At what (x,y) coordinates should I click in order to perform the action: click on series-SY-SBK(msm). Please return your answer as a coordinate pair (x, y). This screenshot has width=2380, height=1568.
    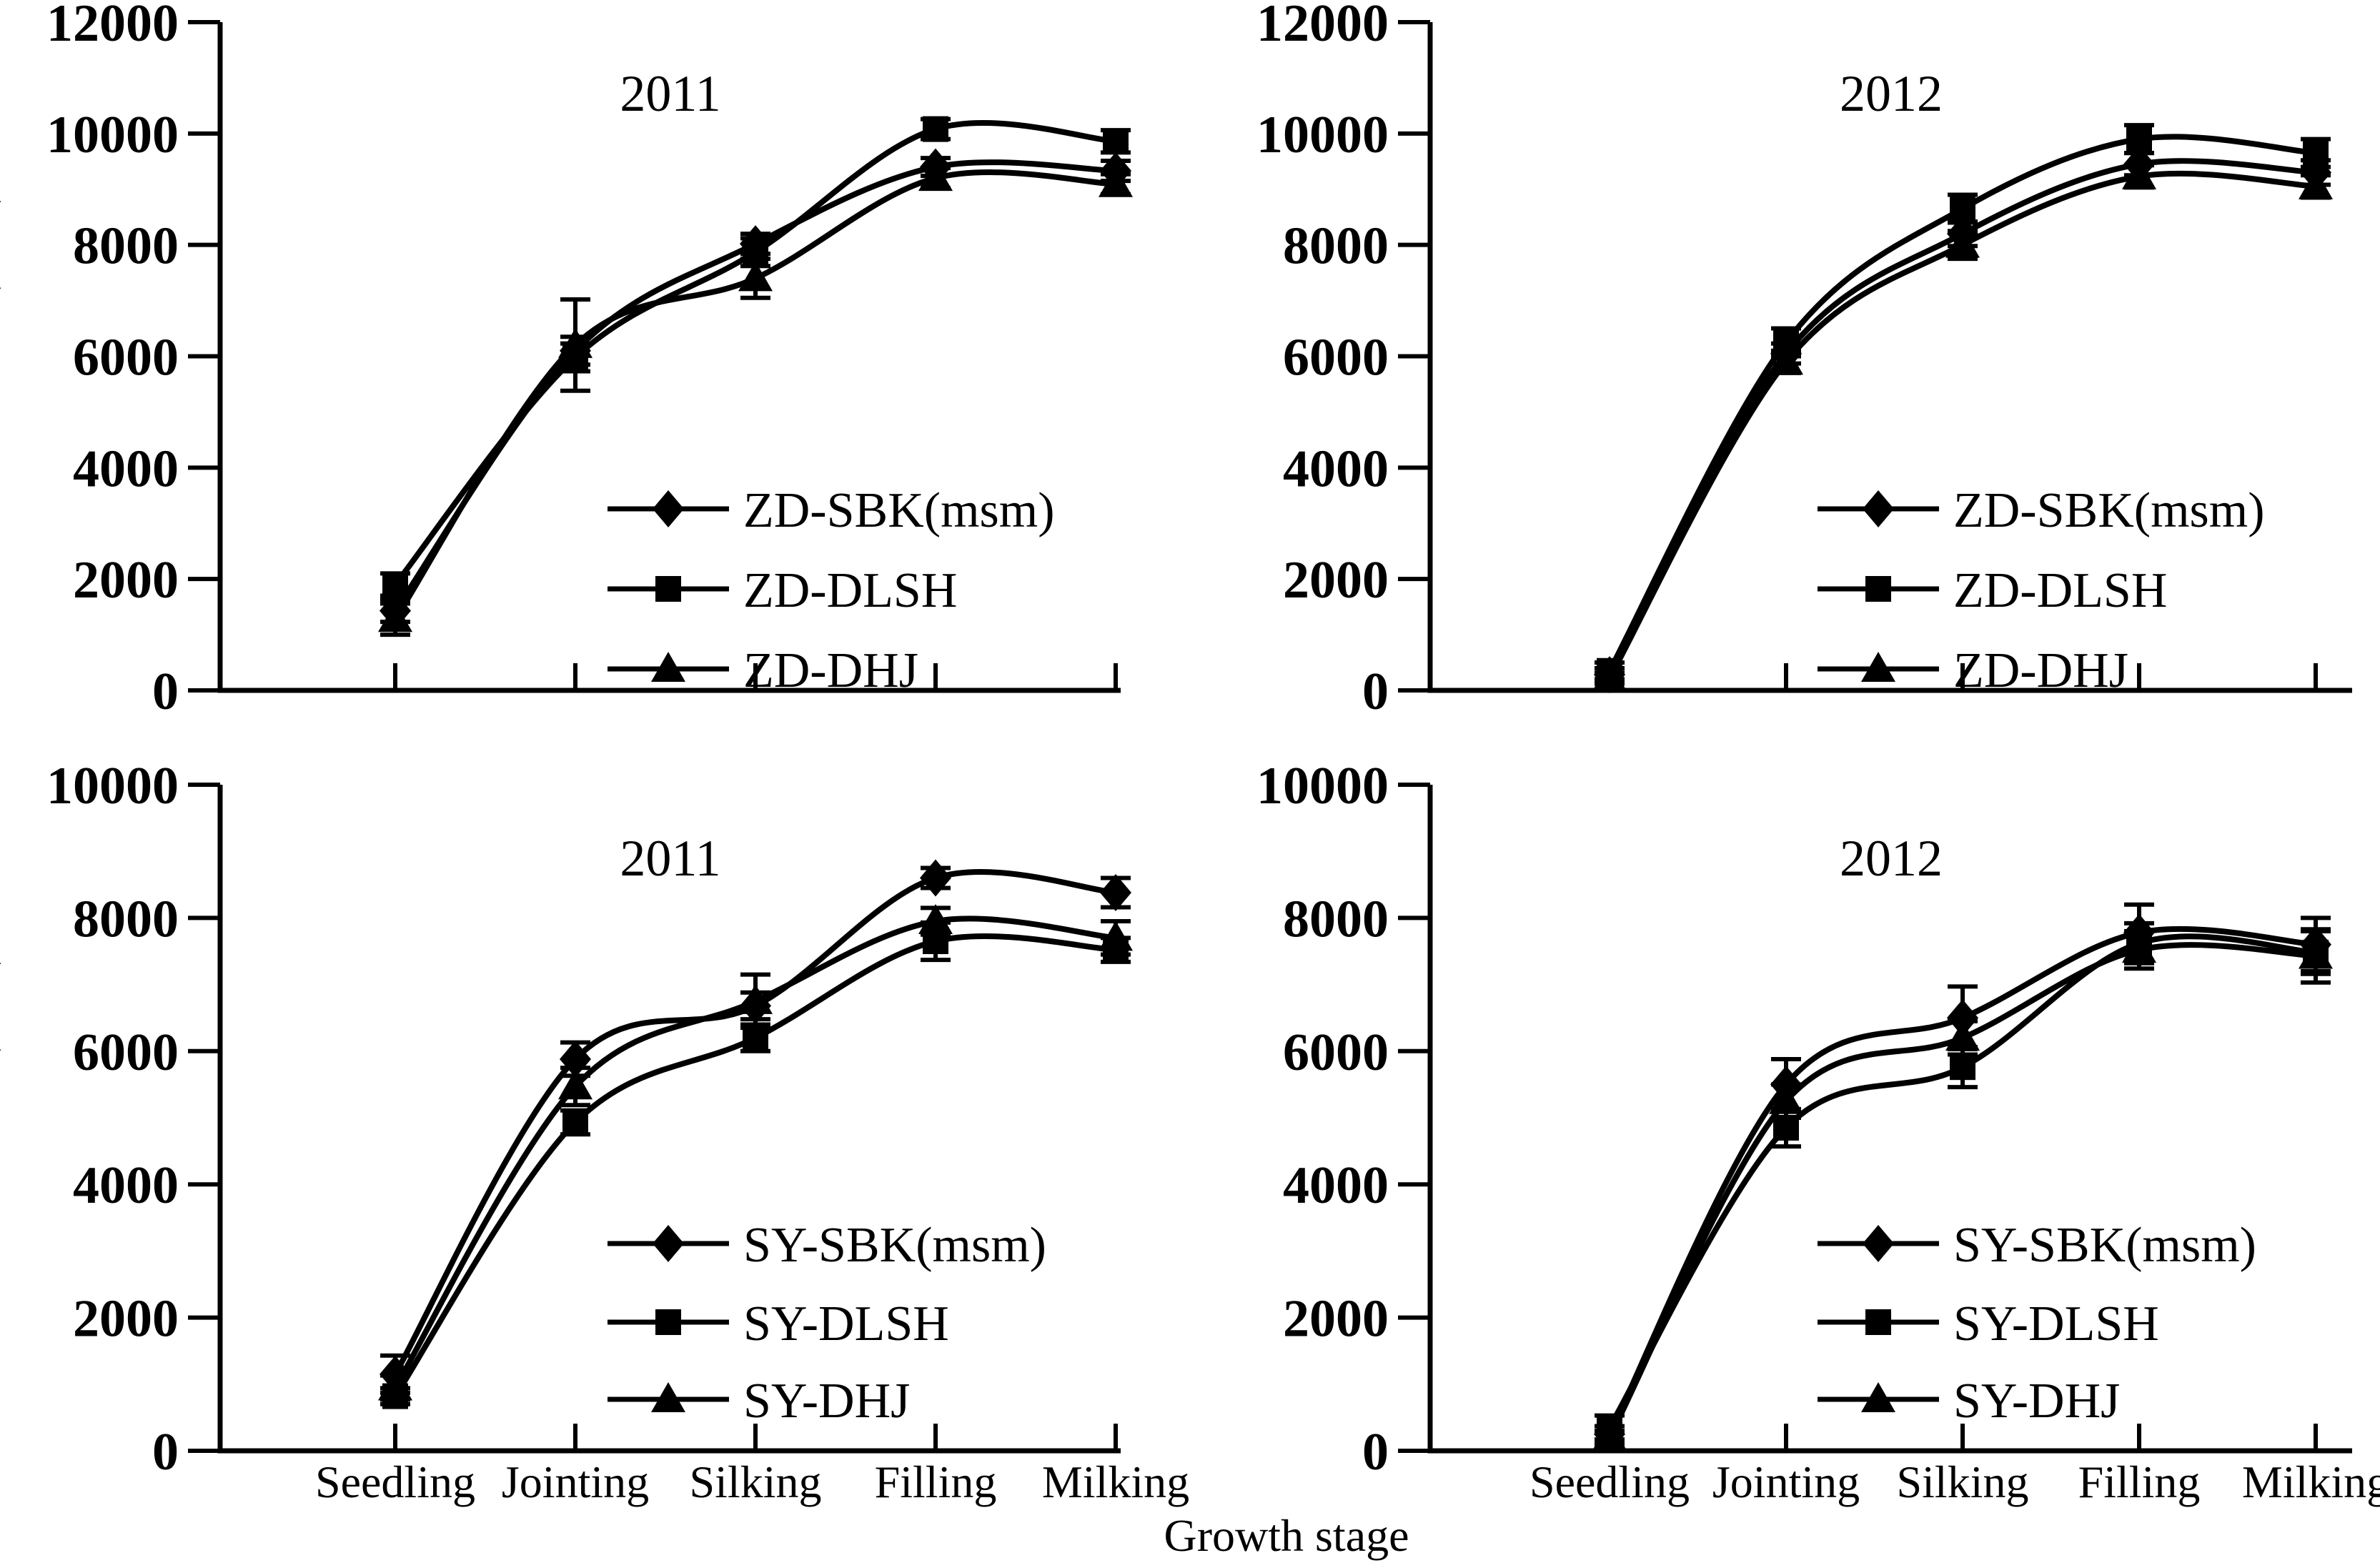
    Looking at the image, I should click on (1962, 1177).